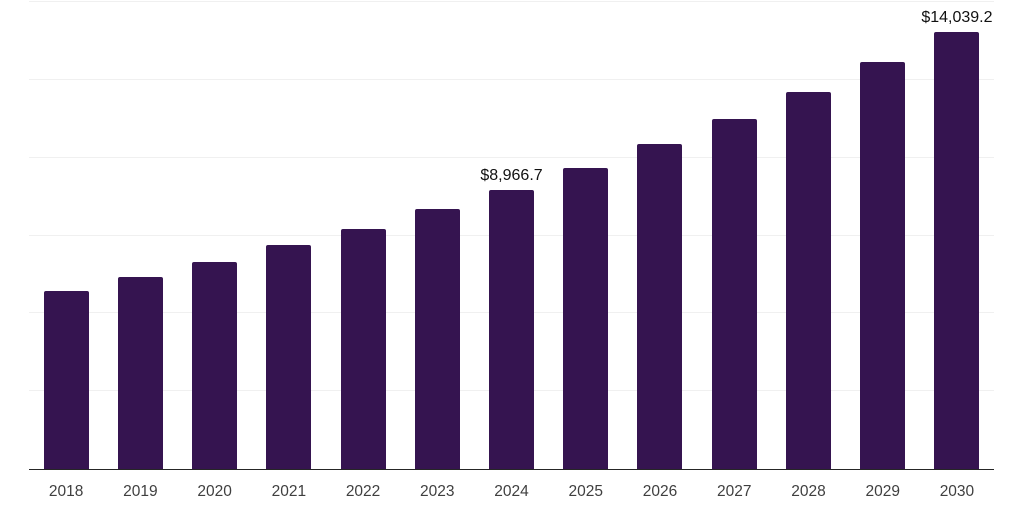  I want to click on bar-2027, so click(734, 293).